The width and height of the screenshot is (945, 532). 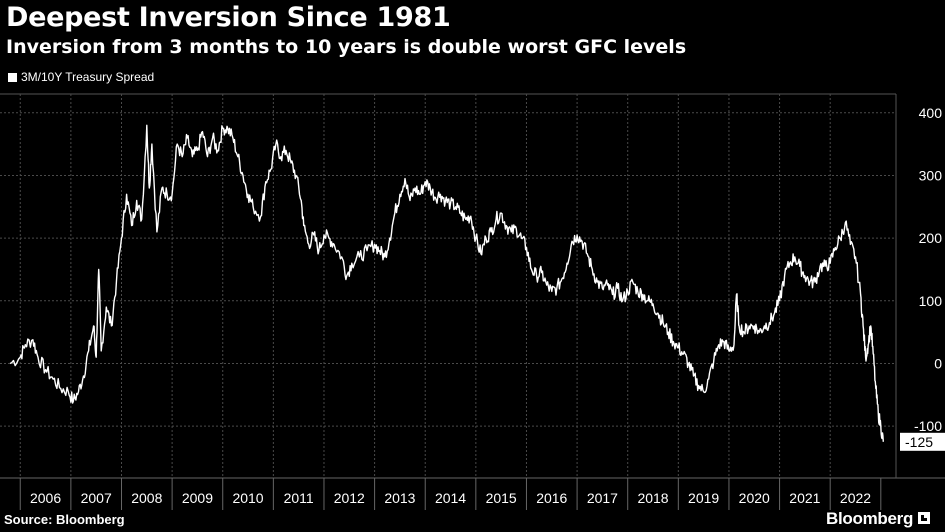 I want to click on x-tick-label: 2022, so click(x=855, y=498).